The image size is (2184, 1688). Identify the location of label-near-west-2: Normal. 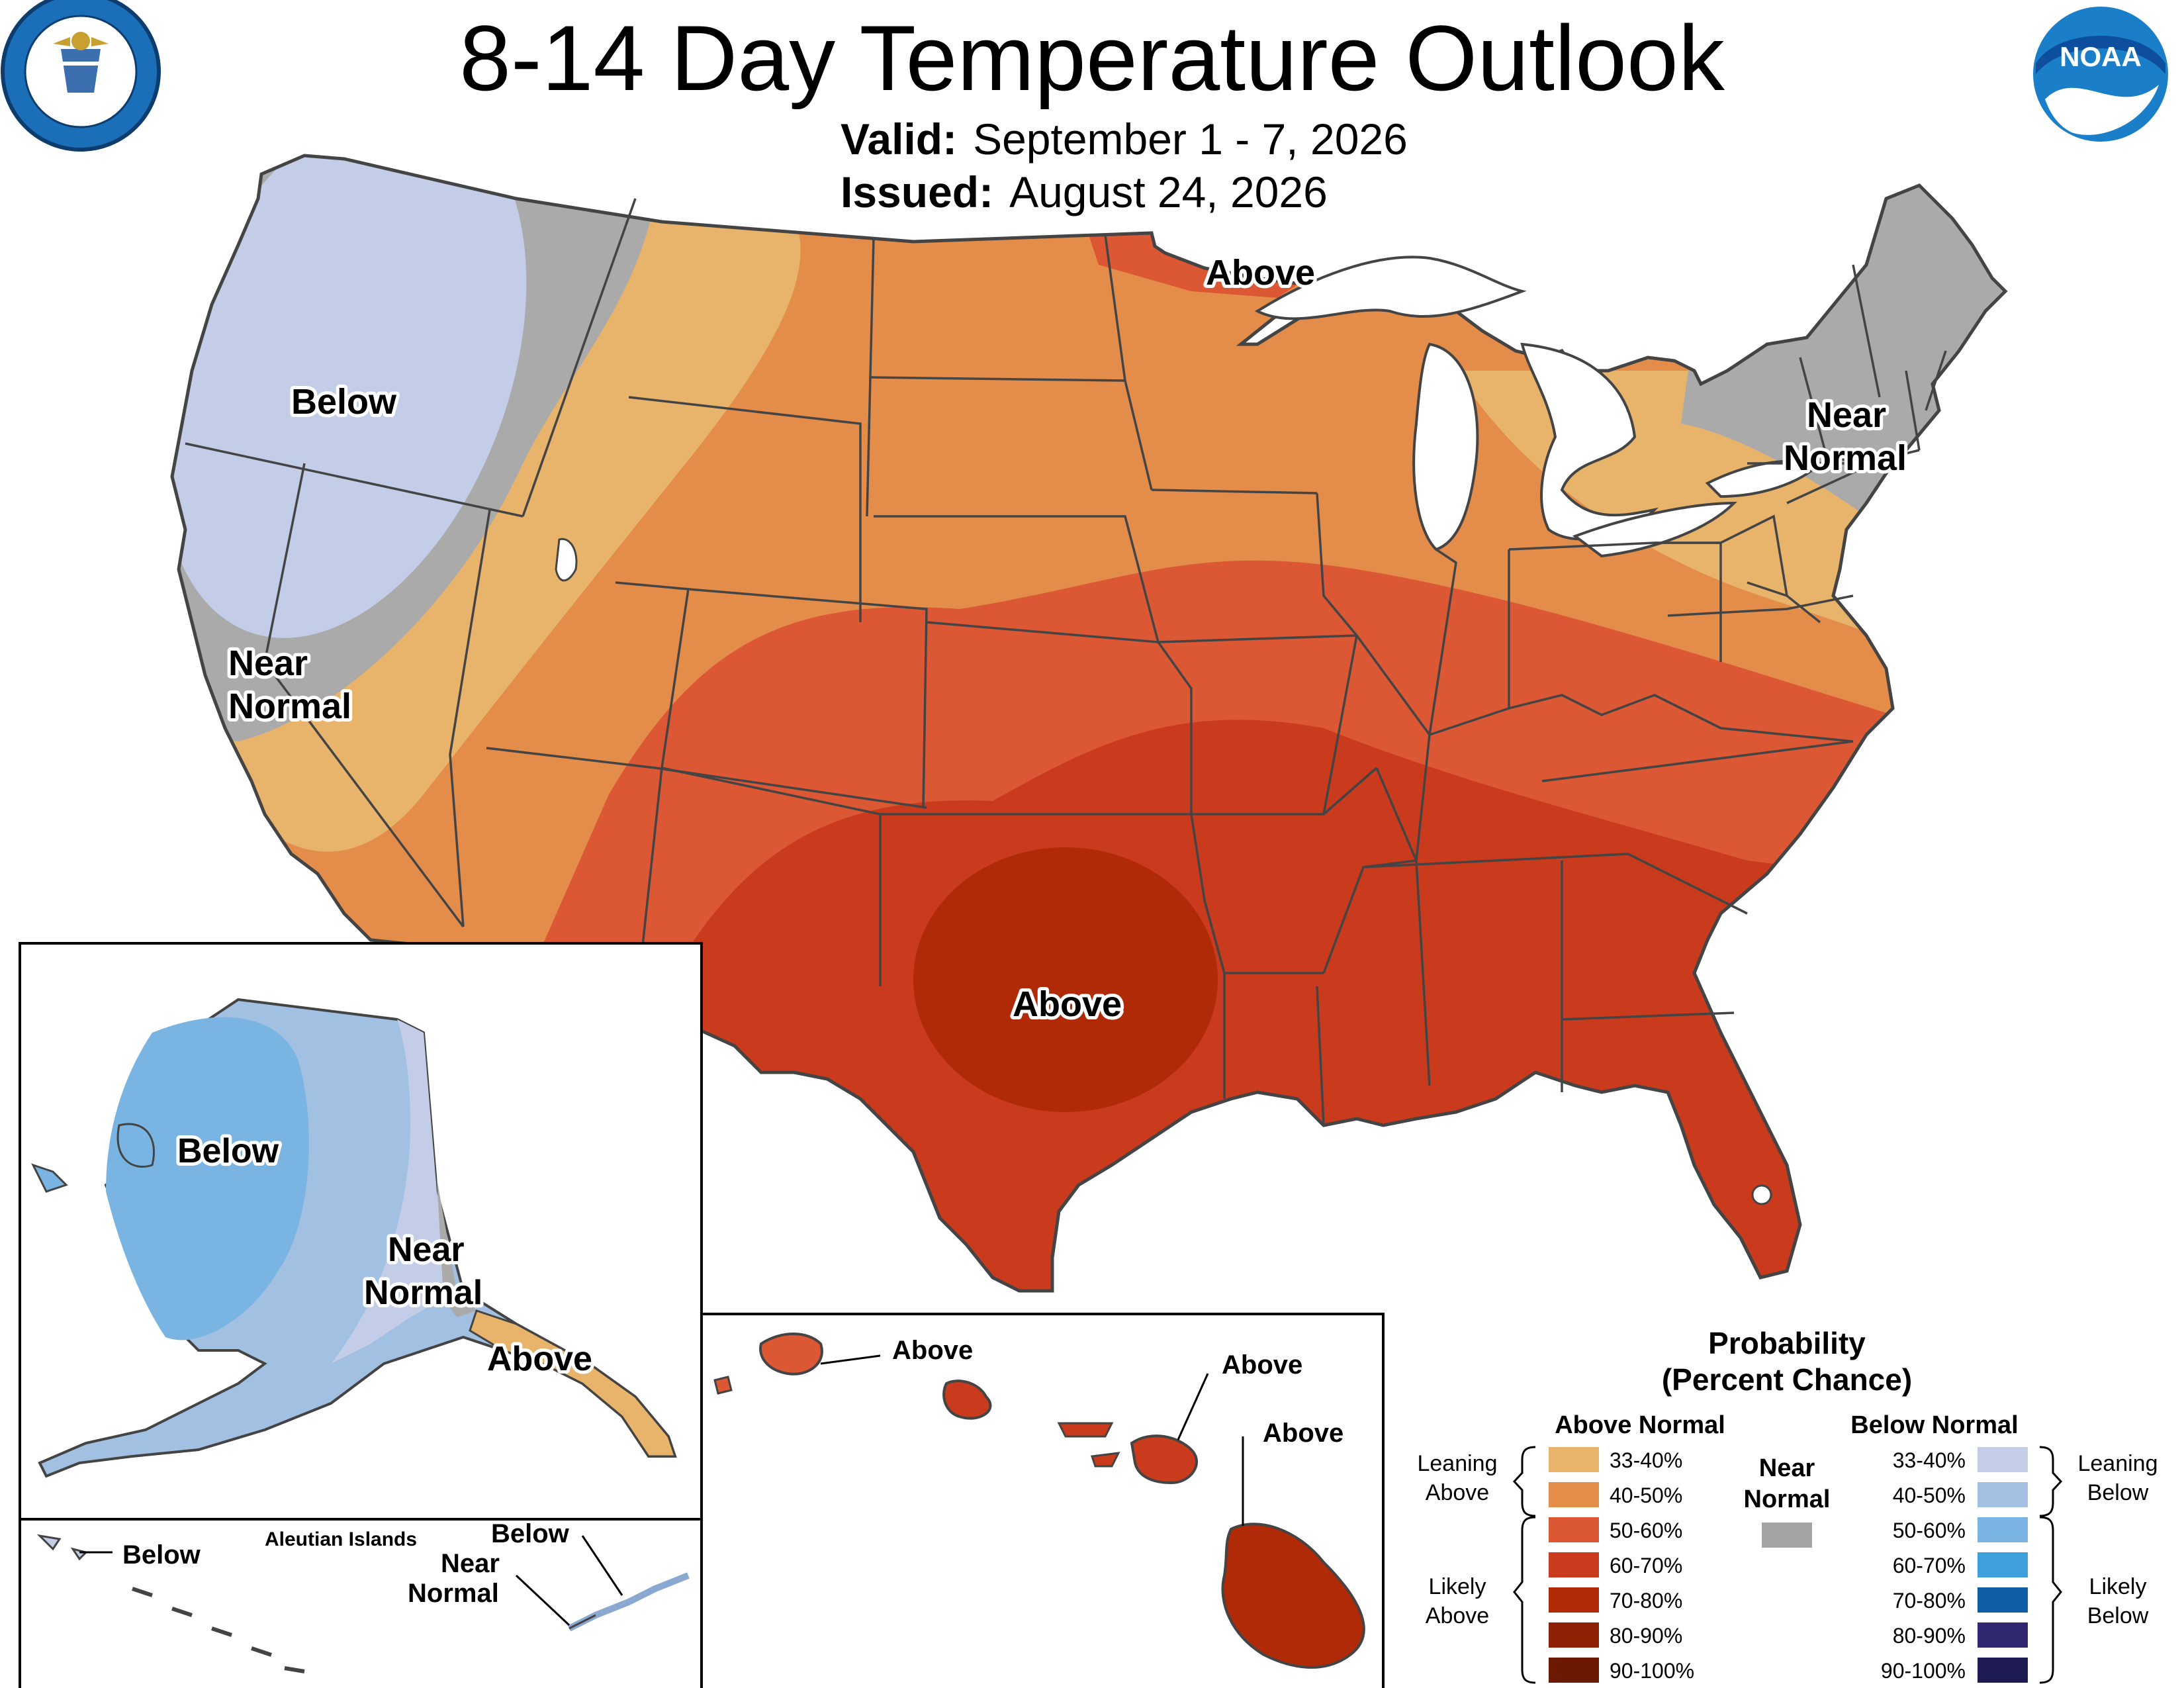
(289, 706).